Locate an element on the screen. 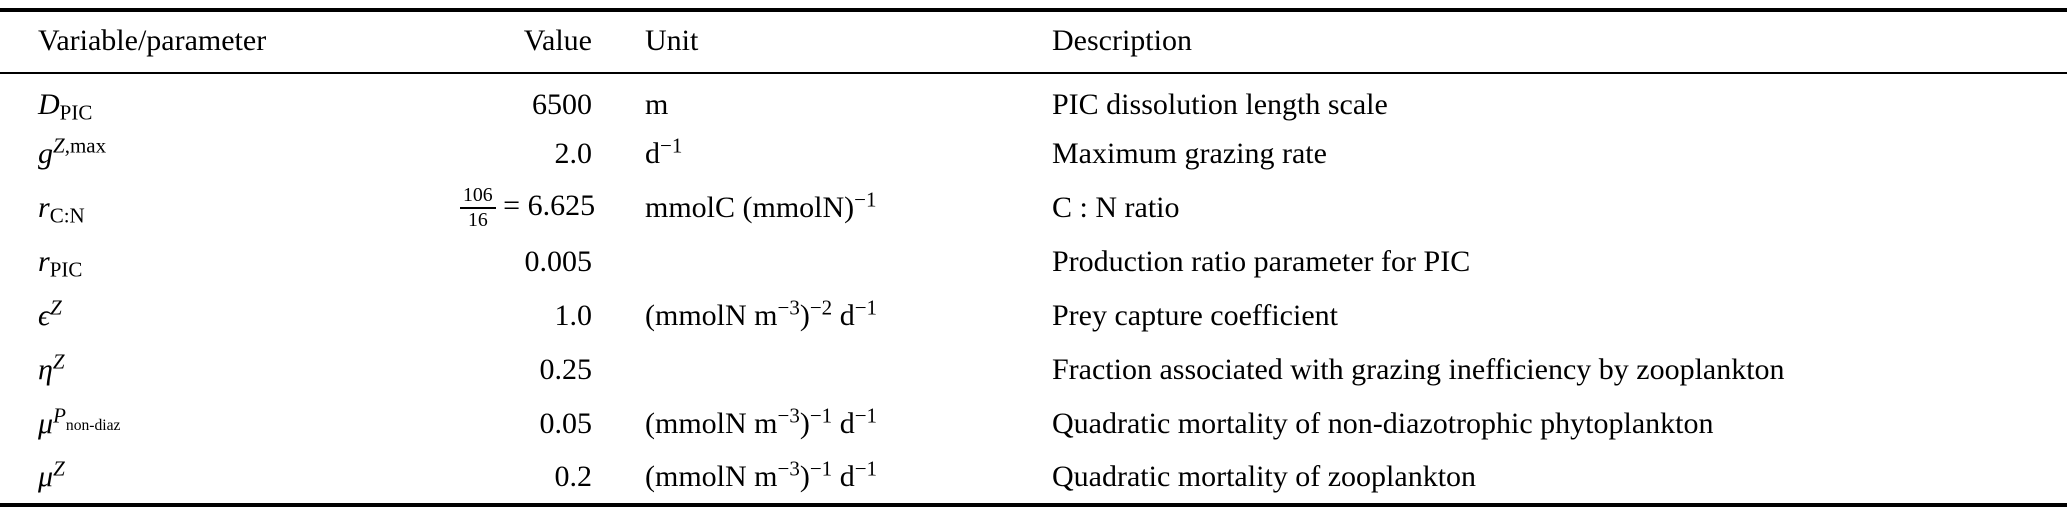 The height and width of the screenshot is (525, 2067). unit-cell: (mmolN m−3)−1 d−1 is located at coordinates (820, 478).